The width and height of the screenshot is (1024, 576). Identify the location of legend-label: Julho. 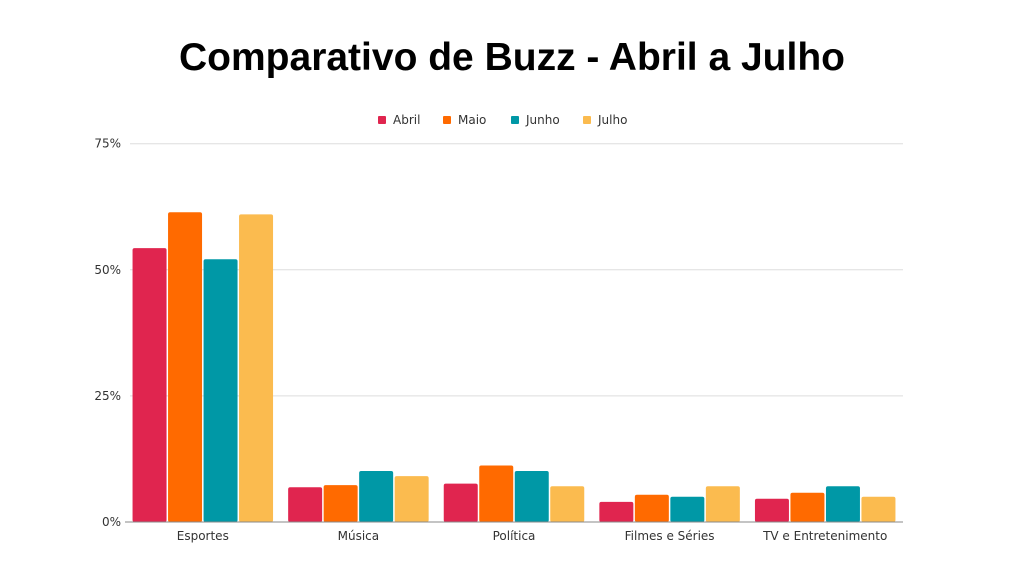
(612, 120).